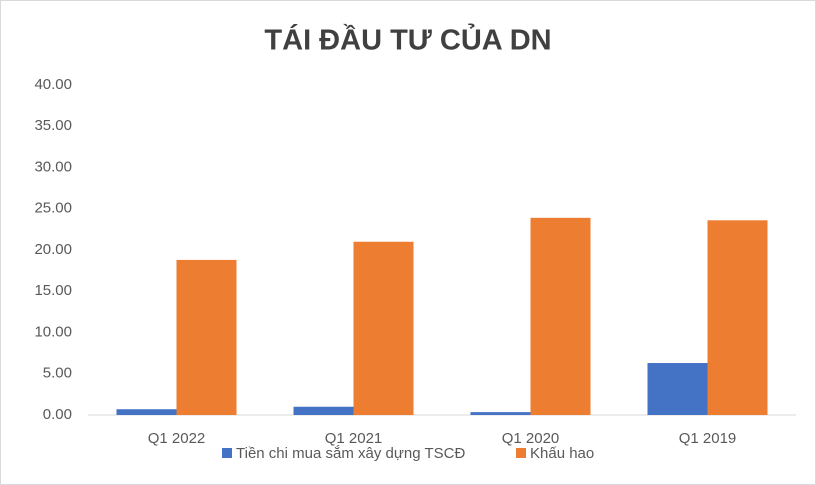 This screenshot has width=816, height=485. Describe the element at coordinates (177, 438) in the screenshot. I see `x-tick-label: Q1 2022` at that location.